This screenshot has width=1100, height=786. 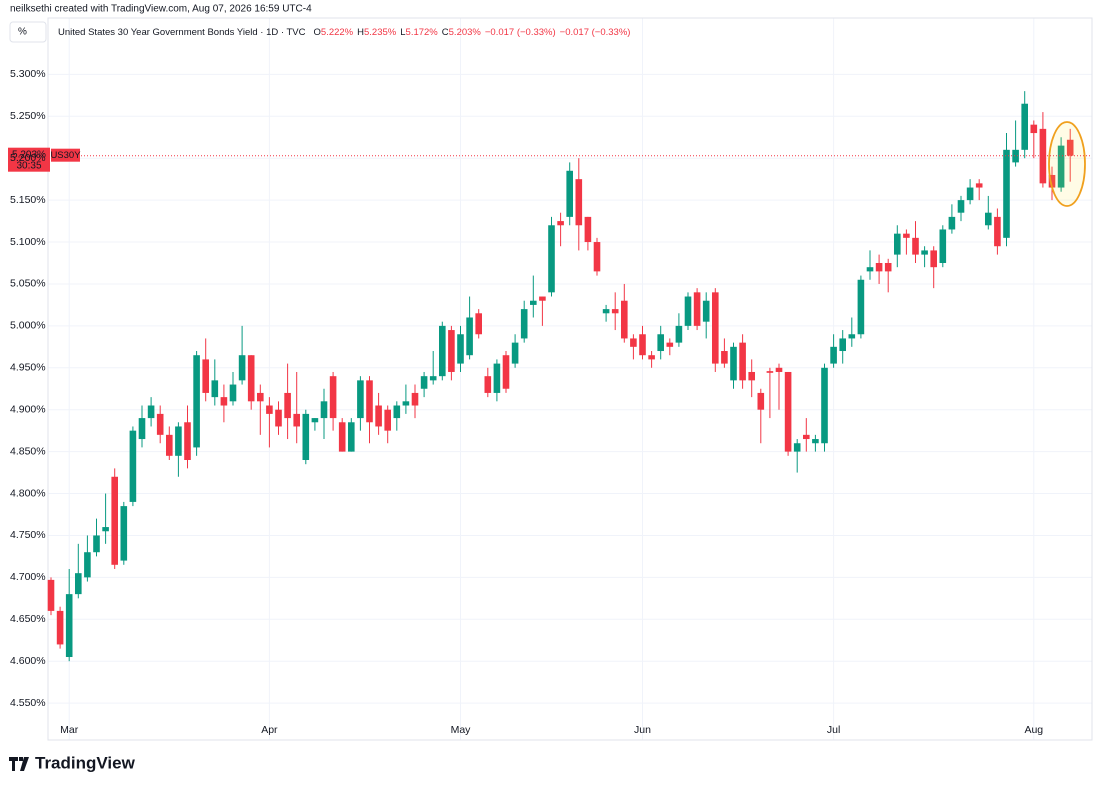 I want to click on y-tick-label: 4.550%, so click(x=28, y=703).